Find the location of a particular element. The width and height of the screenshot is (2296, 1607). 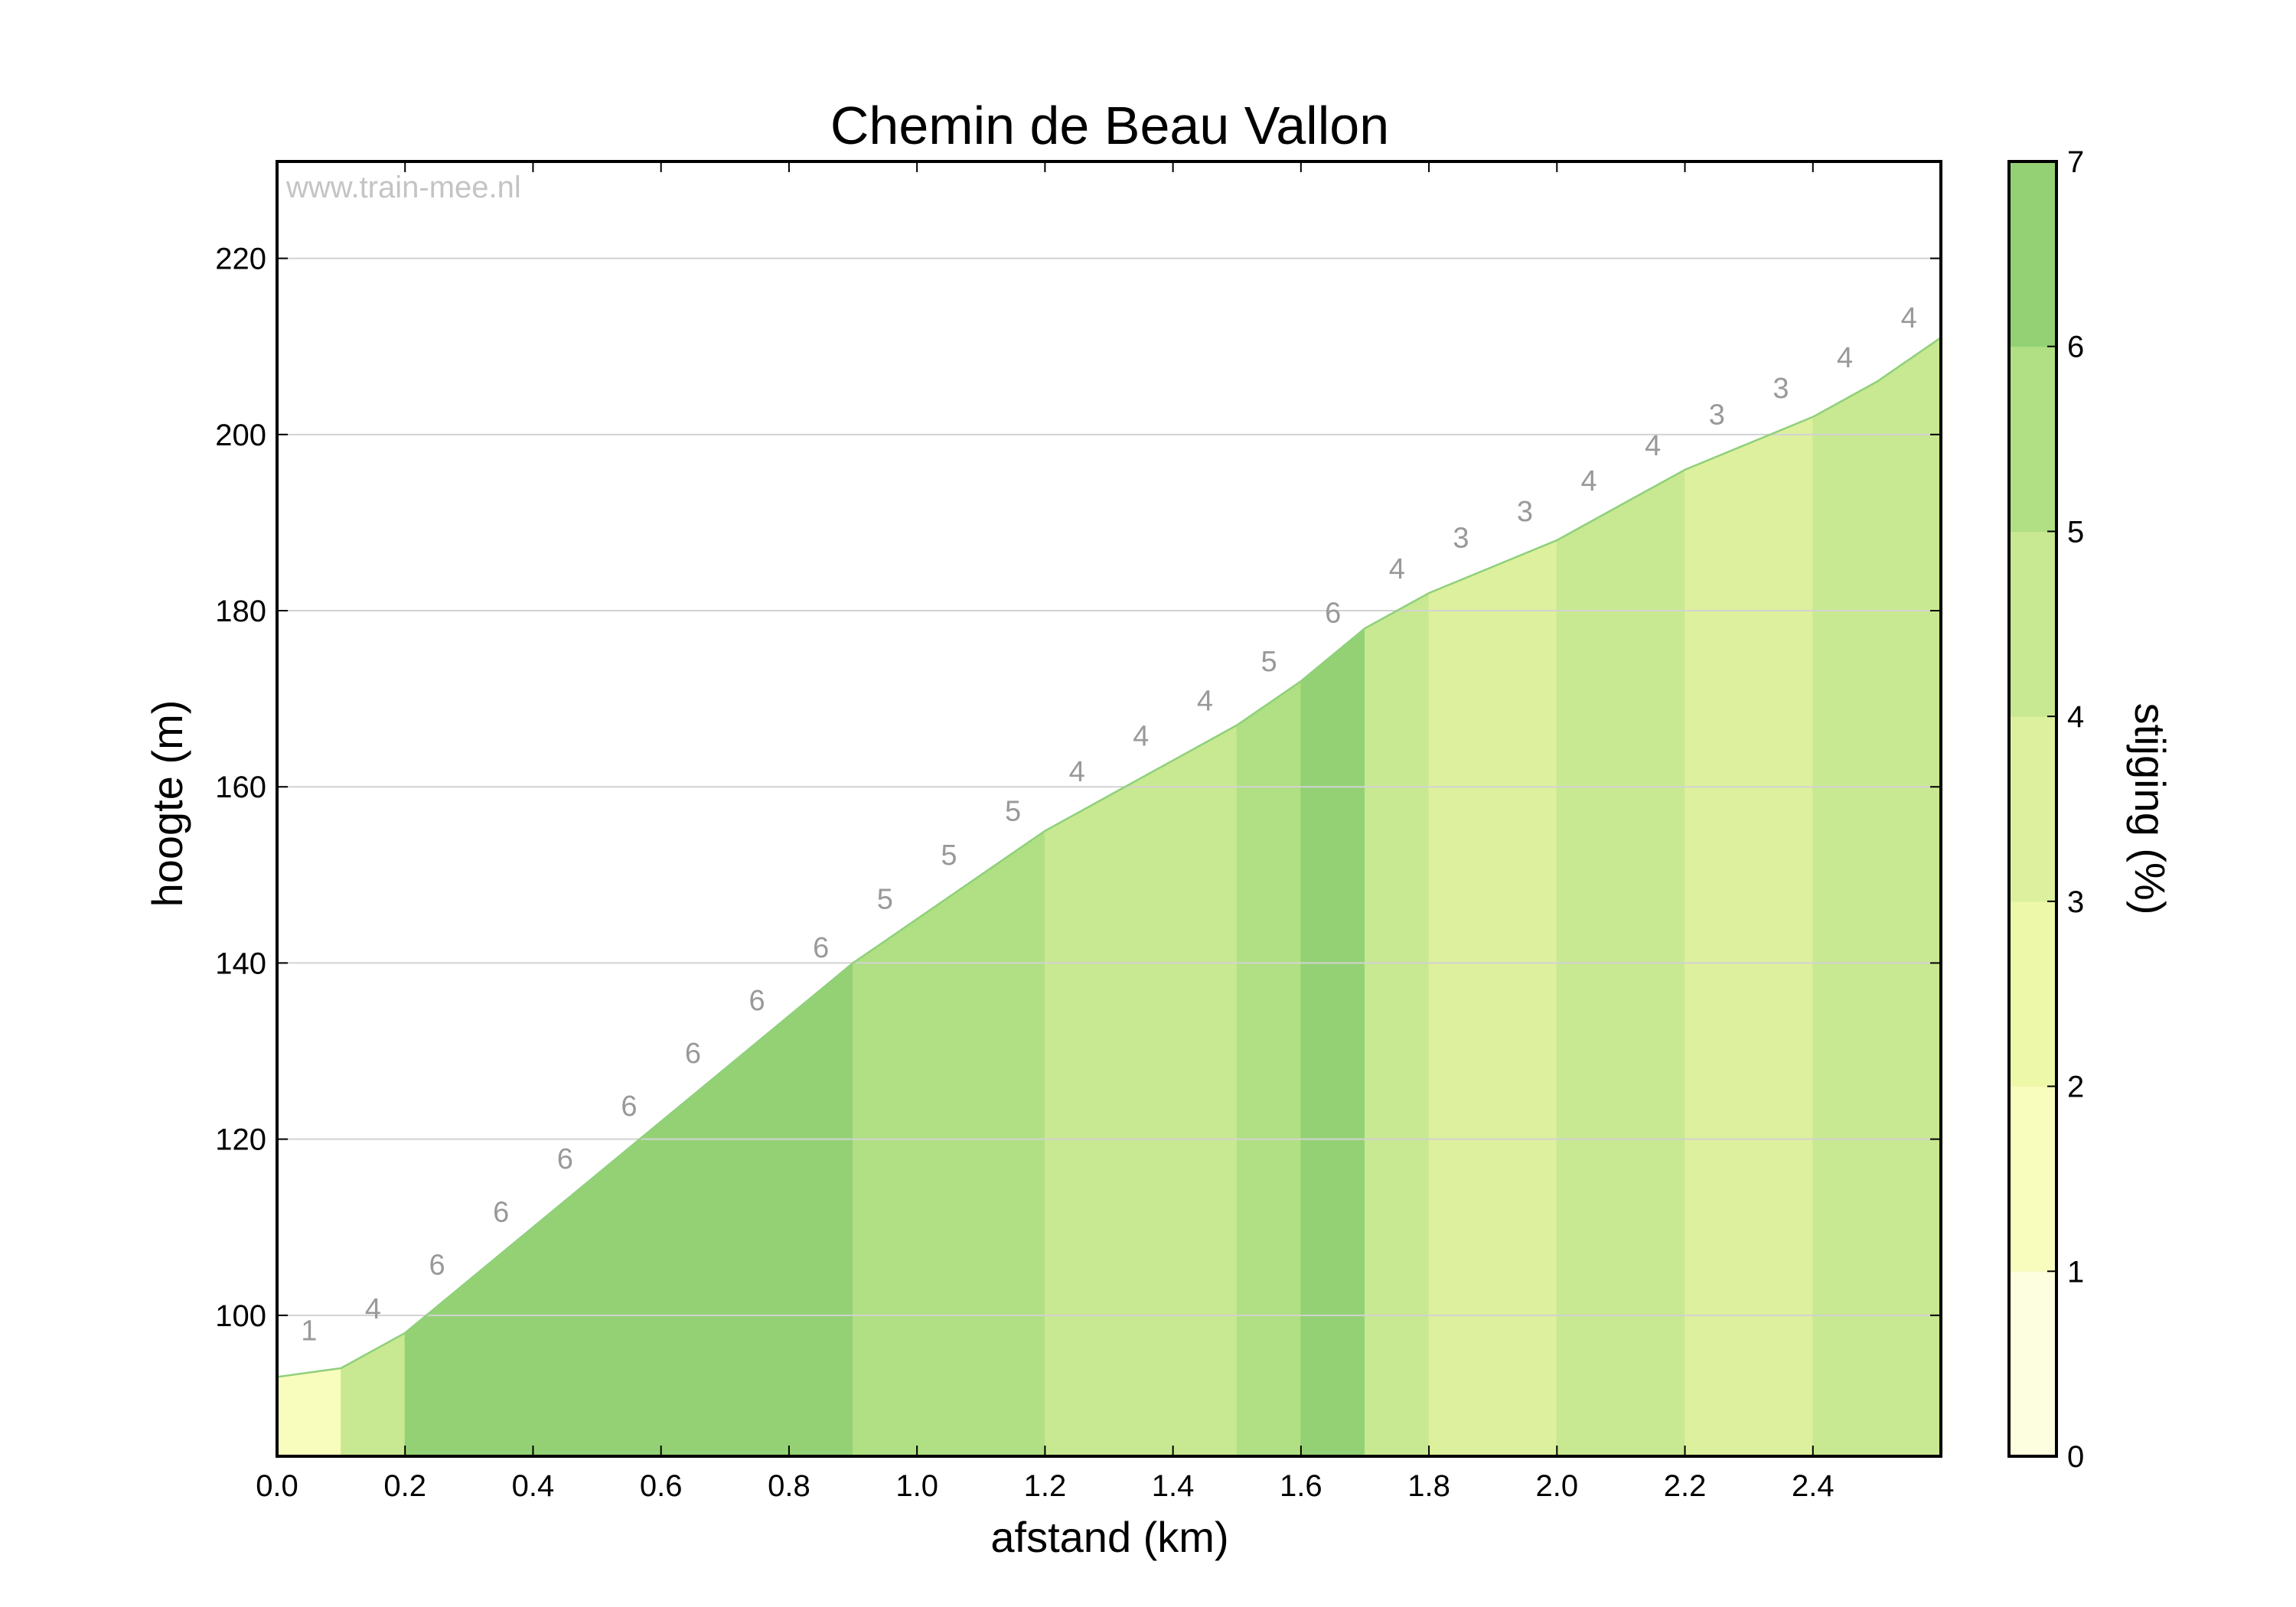

x-tick-label: 0.6 is located at coordinates (661, 1486).